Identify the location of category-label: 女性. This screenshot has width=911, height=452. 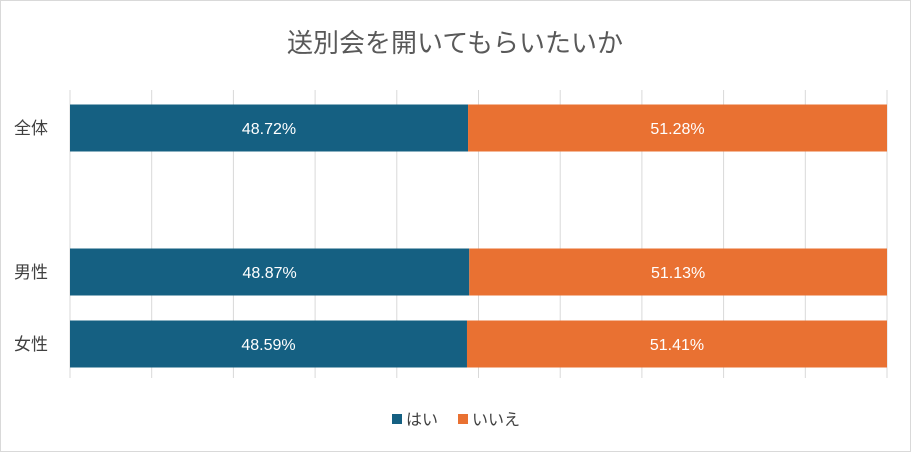
(31, 345).